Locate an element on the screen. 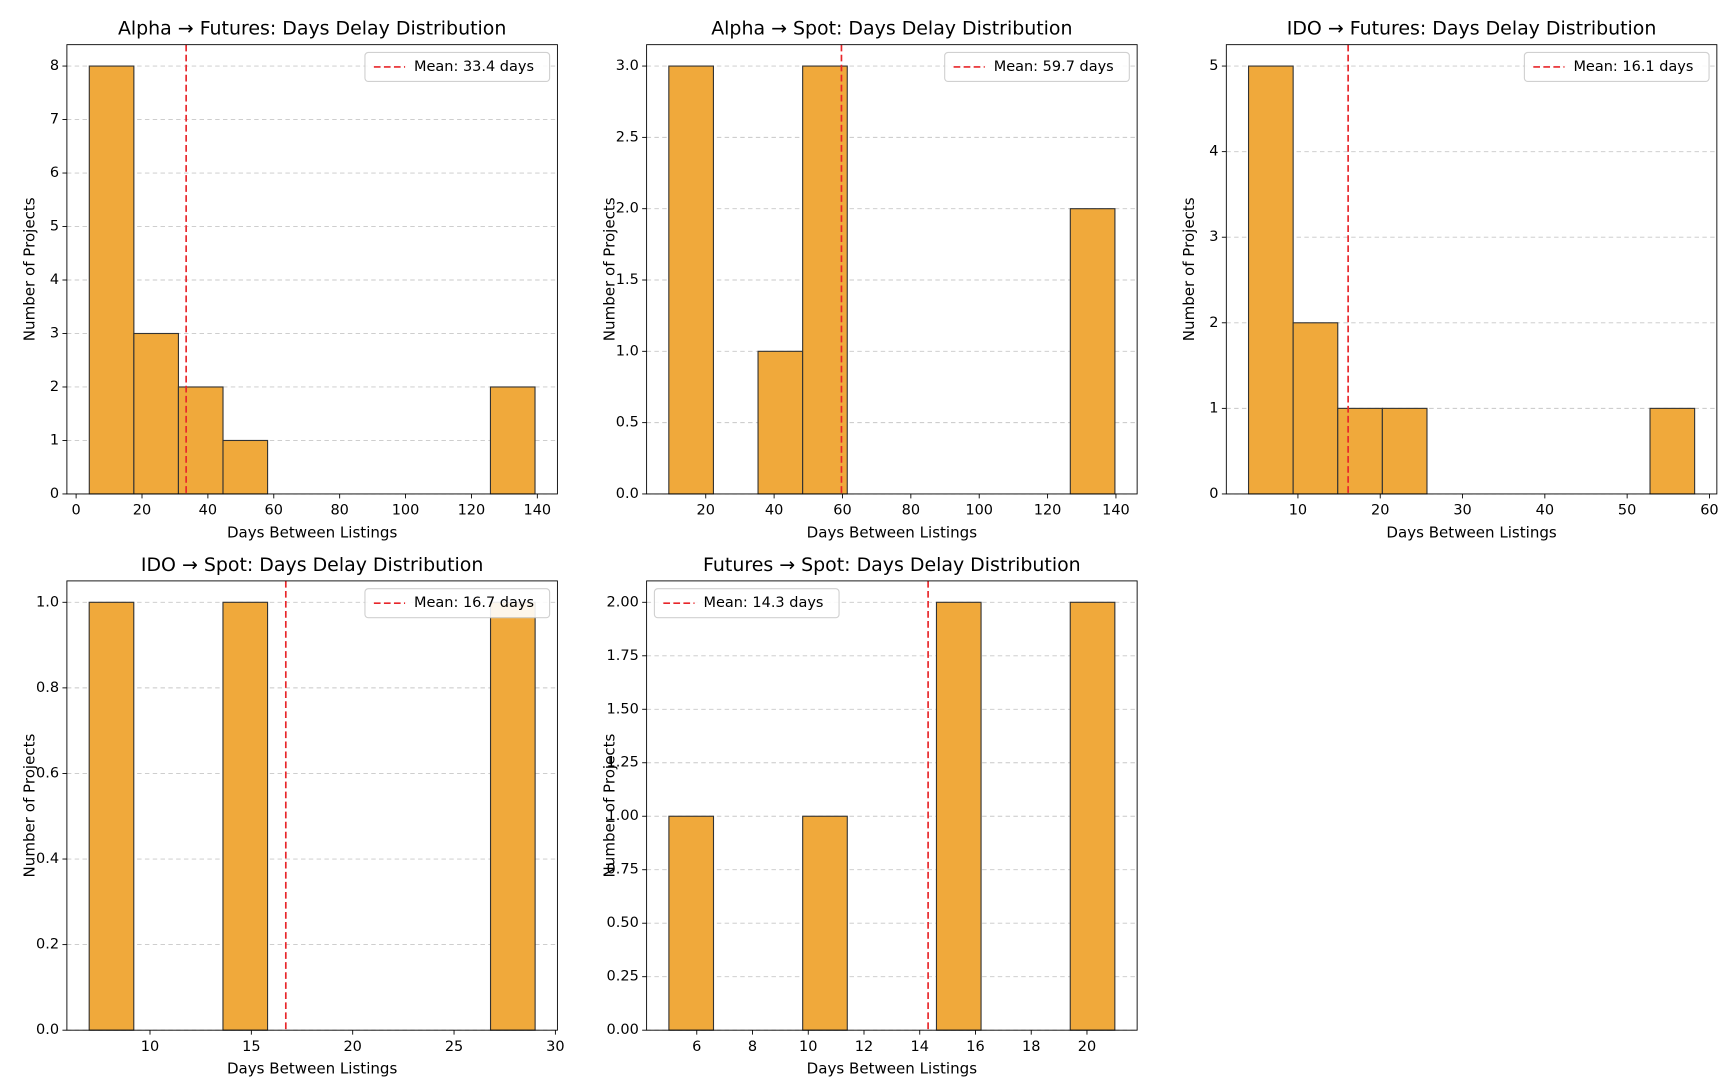 This screenshot has width=1728, height=1086. y-tick-label: 1.0 is located at coordinates (627, 351).